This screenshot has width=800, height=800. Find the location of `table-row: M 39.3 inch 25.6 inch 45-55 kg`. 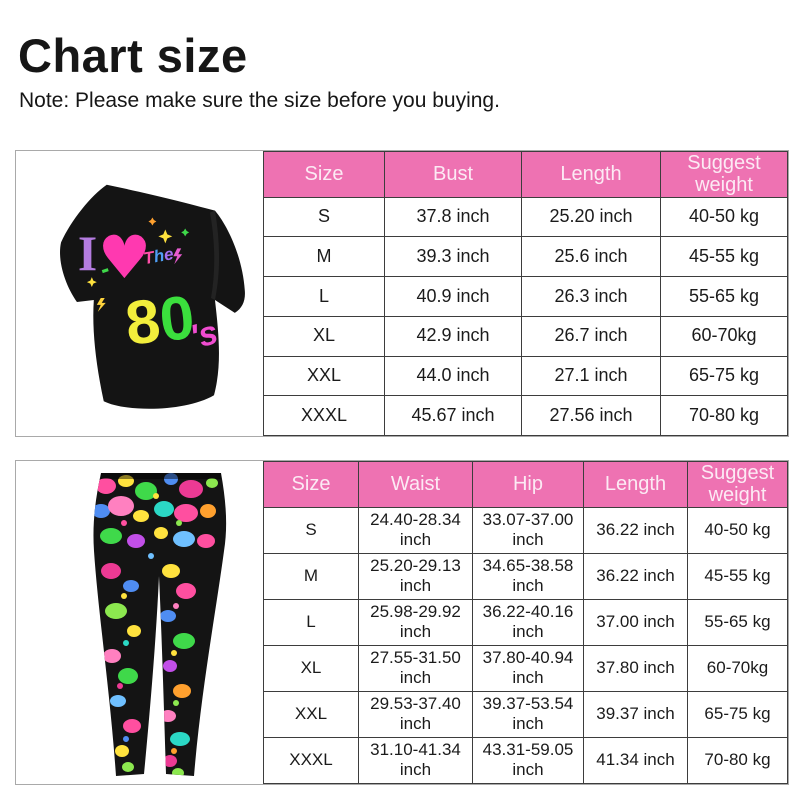

table-row: M 39.3 inch 25.6 inch 45-55 kg is located at coordinates (525, 257).